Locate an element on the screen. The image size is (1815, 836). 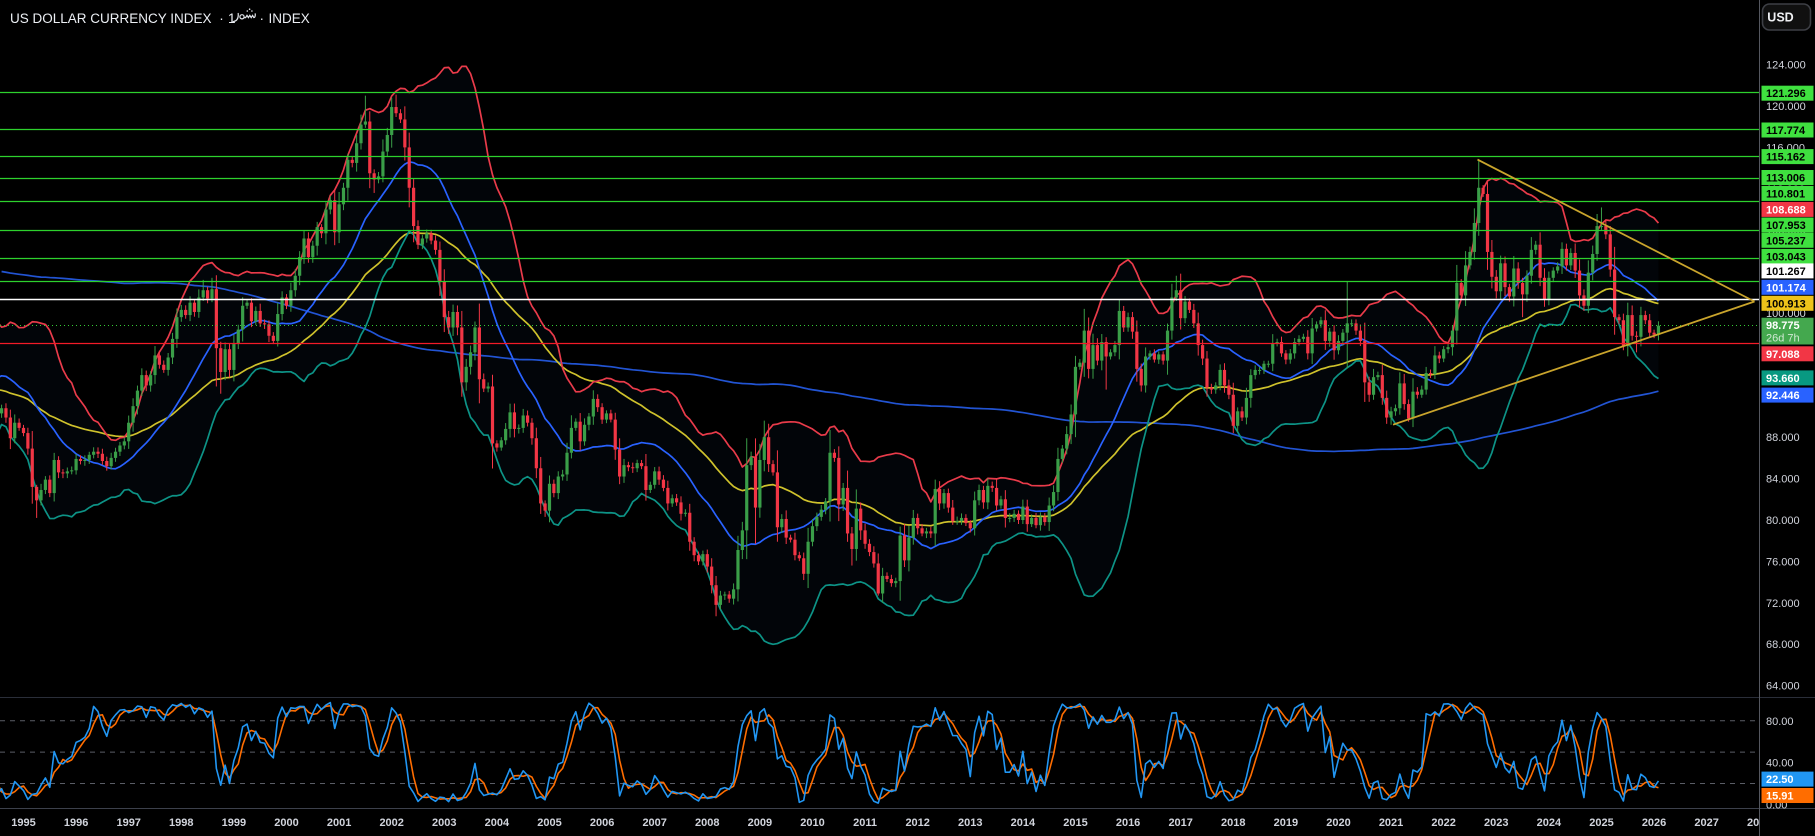
svg-text: INDEX is located at coordinates (289, 18).